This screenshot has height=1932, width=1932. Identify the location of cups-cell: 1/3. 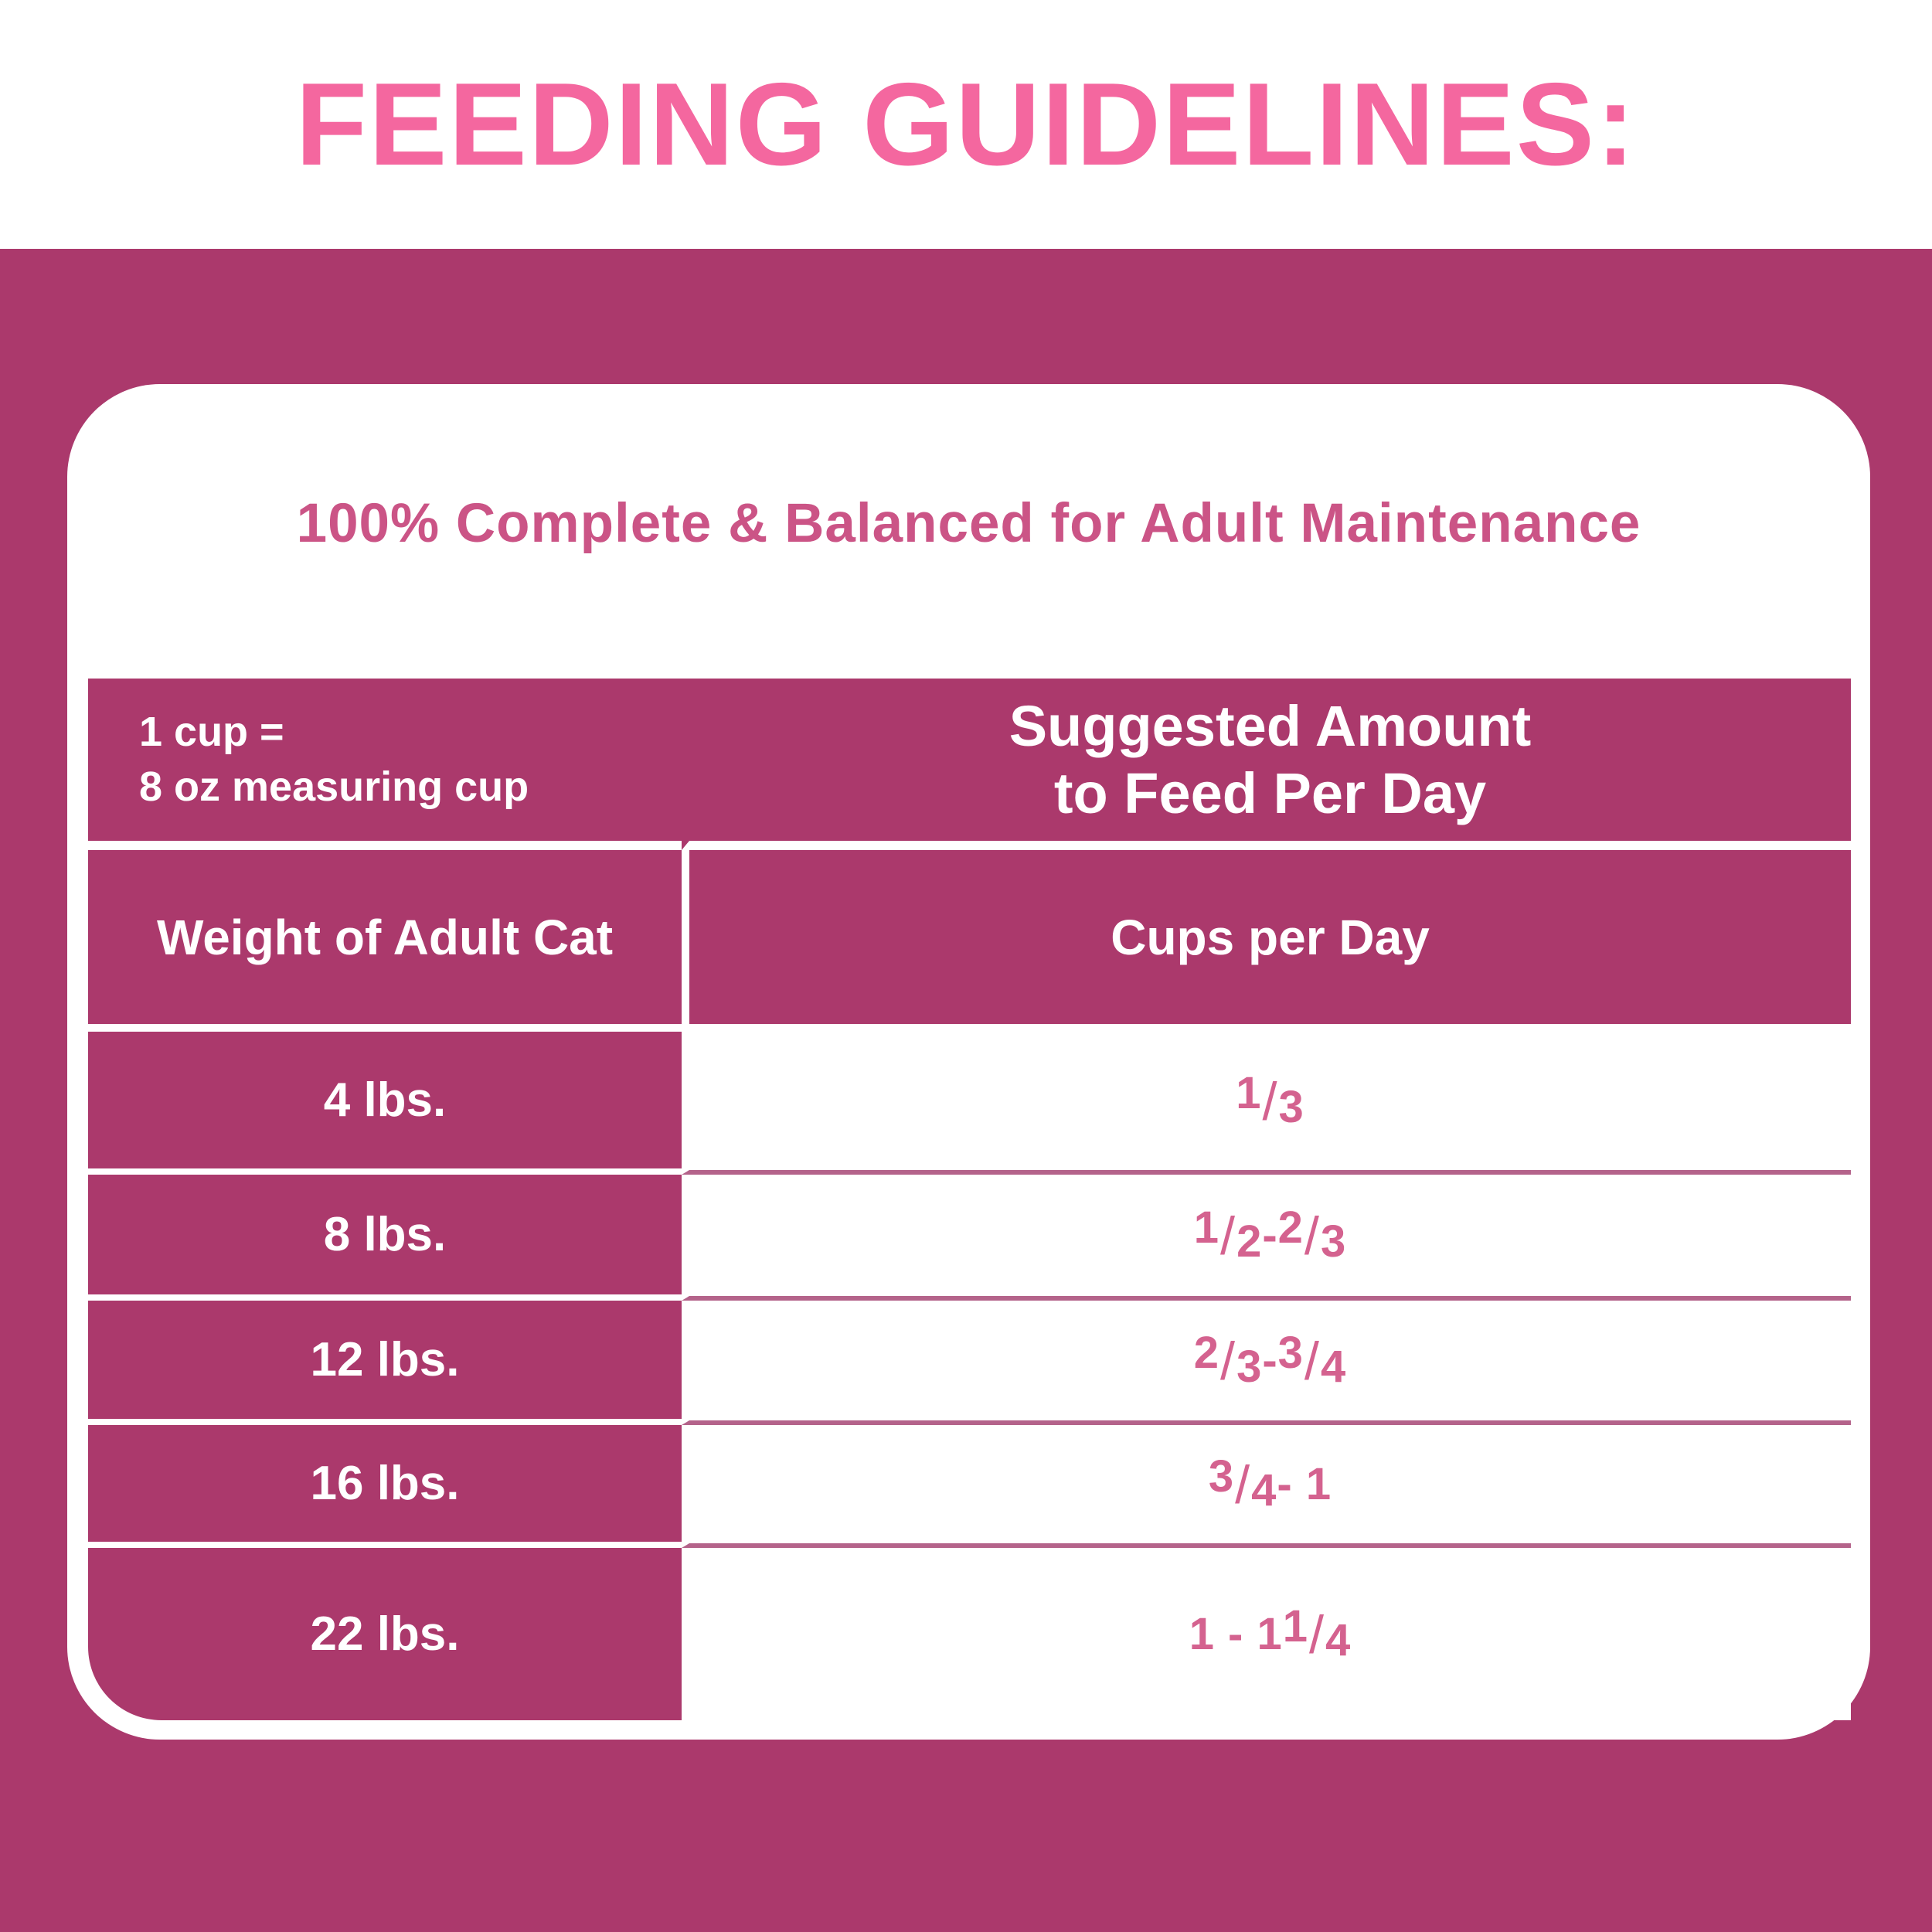
(1267, 1104).